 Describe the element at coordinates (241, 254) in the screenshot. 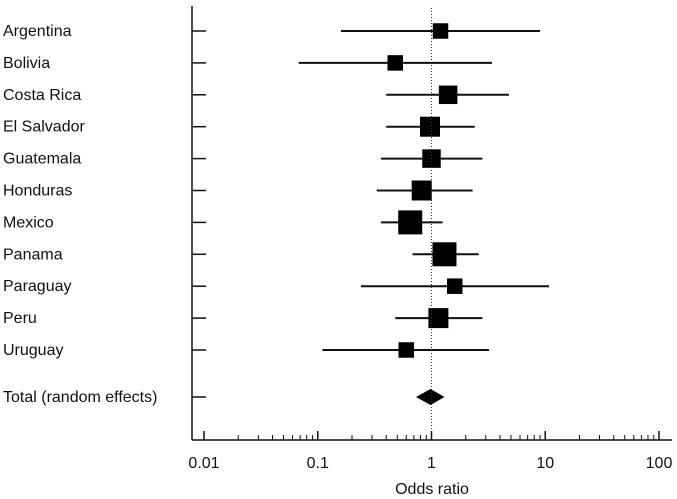

I see `study-row: Panama` at that location.